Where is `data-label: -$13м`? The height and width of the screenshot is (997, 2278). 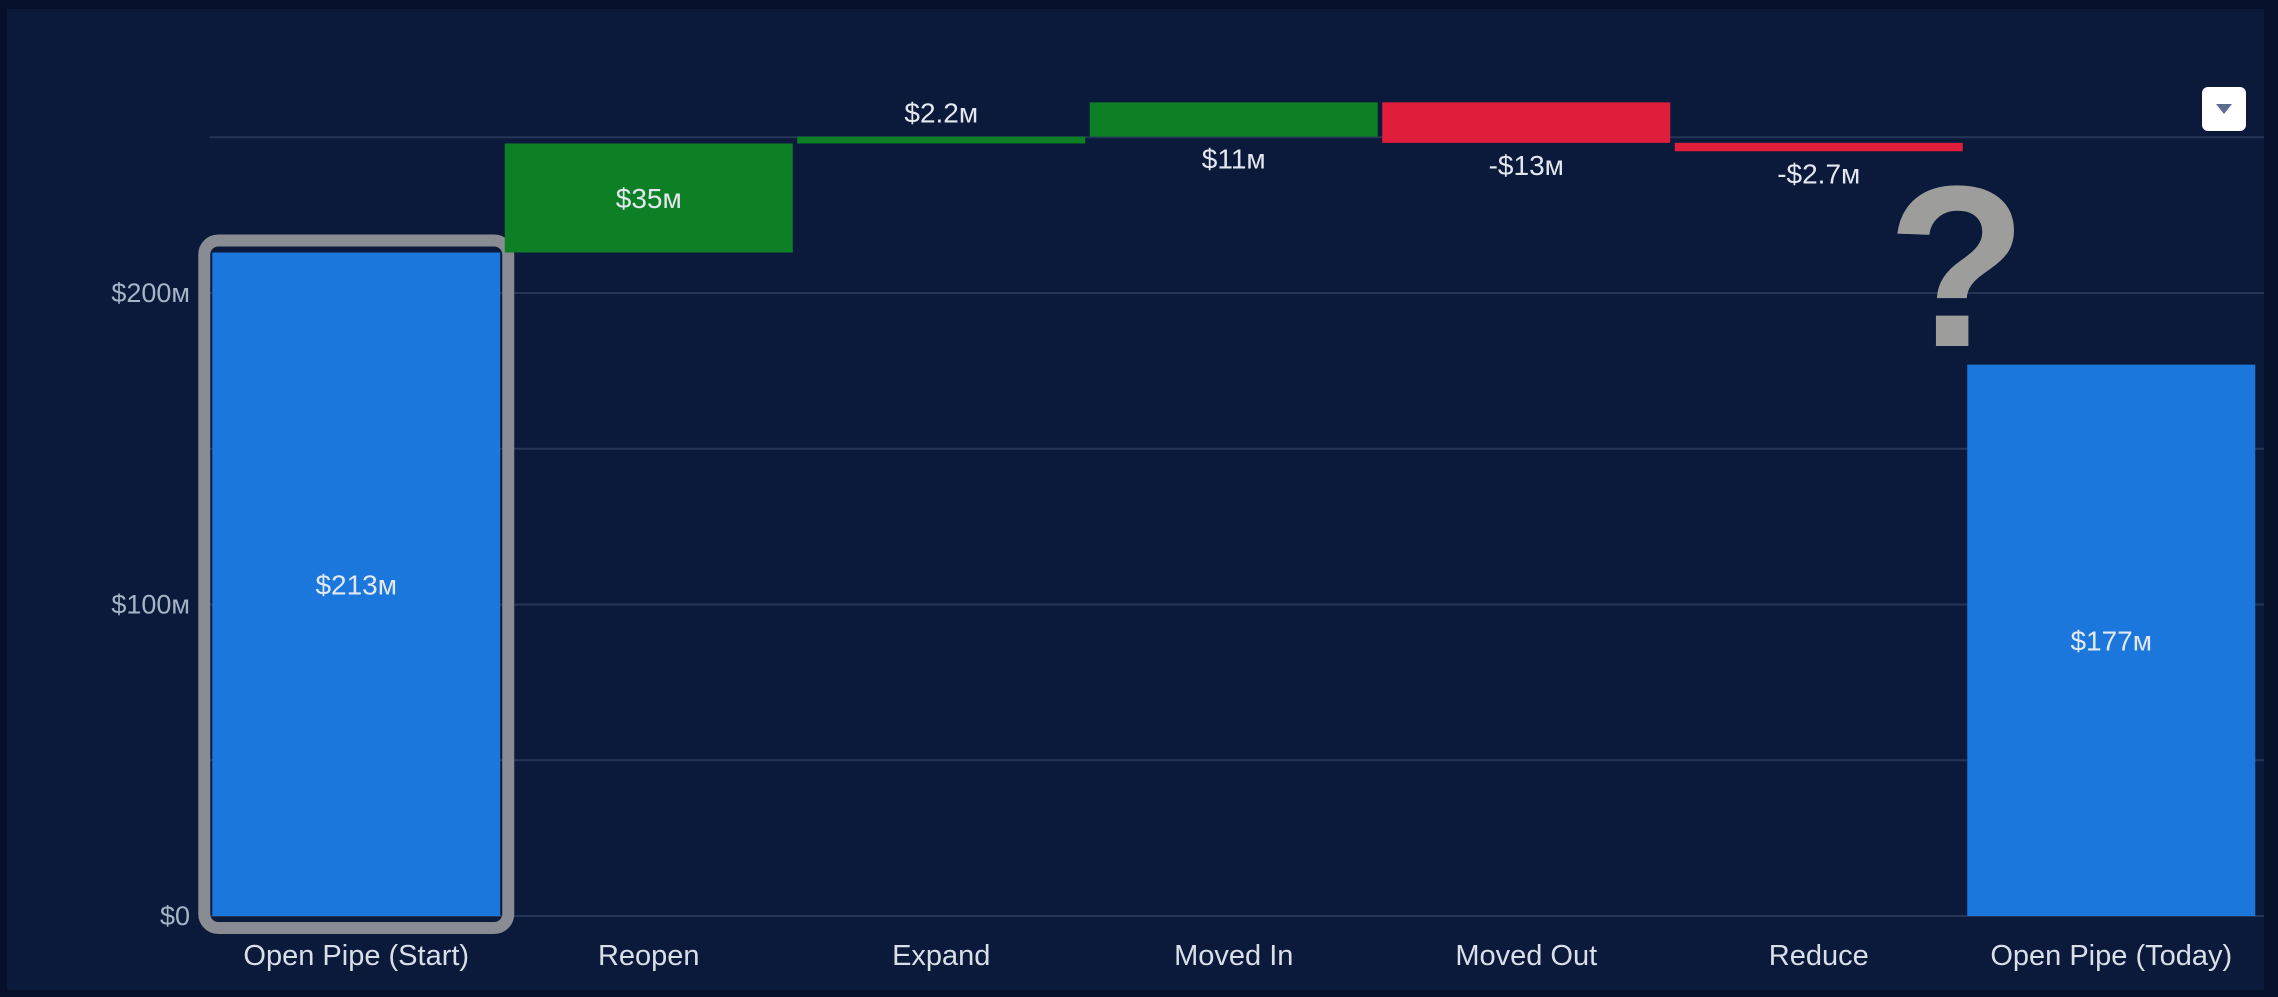 data-label: -$13м is located at coordinates (1526, 165).